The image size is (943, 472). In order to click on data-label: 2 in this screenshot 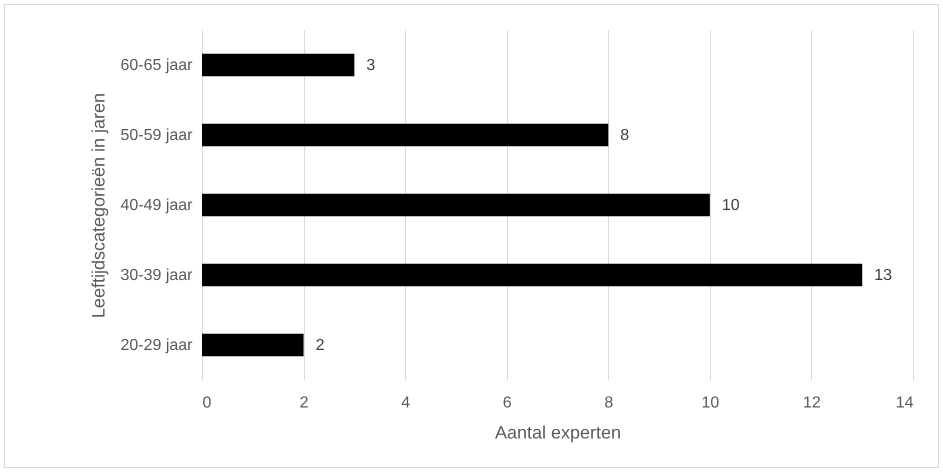, I will do `click(320, 345)`.